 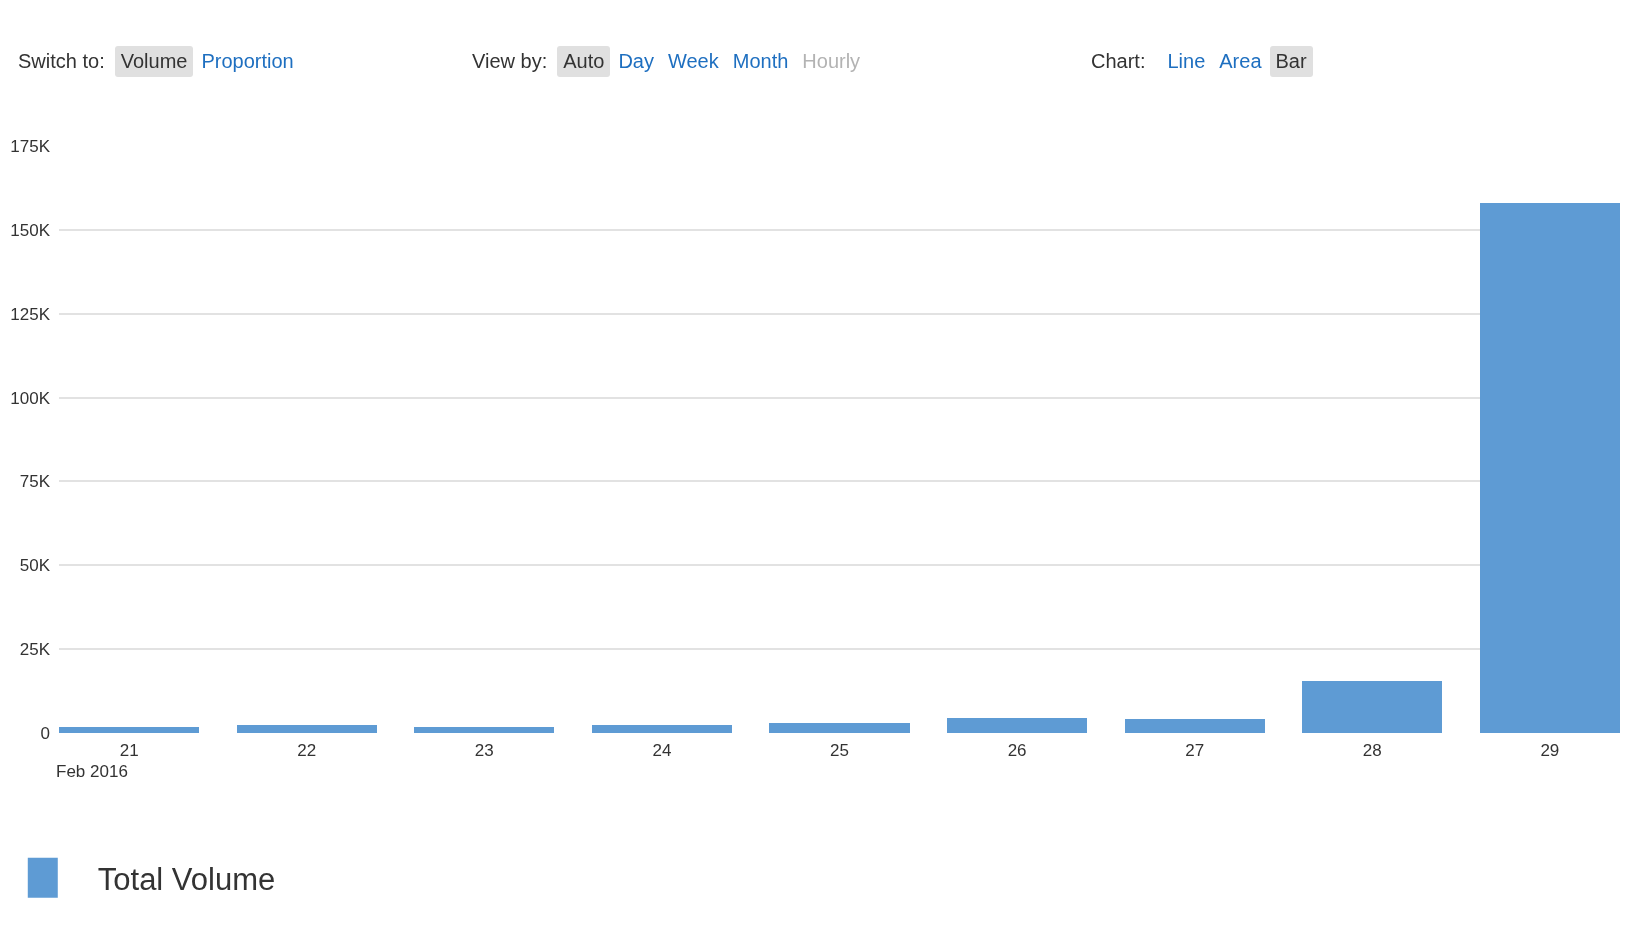 What do you see at coordinates (247, 61) in the screenshot?
I see `text: Proportion` at bounding box center [247, 61].